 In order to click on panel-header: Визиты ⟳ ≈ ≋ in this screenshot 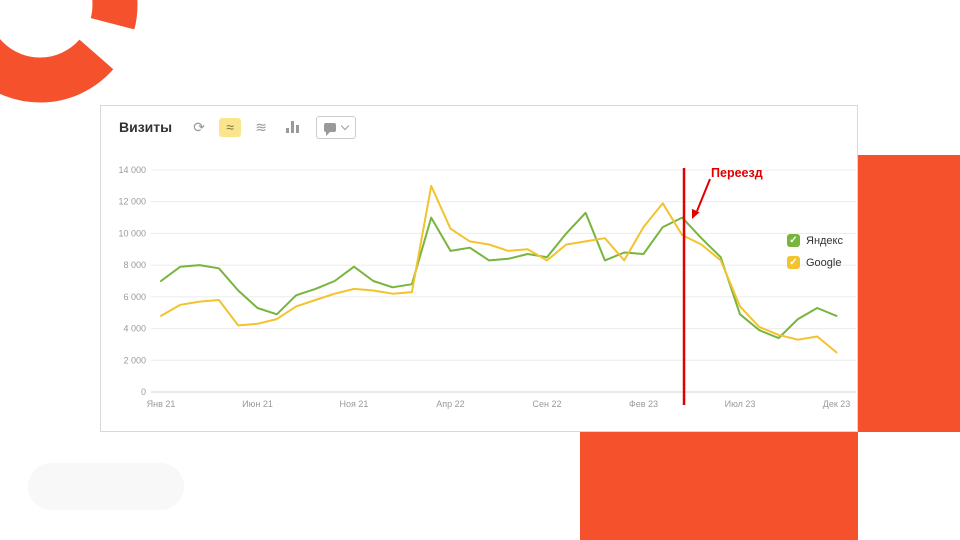, I will do `click(479, 127)`.